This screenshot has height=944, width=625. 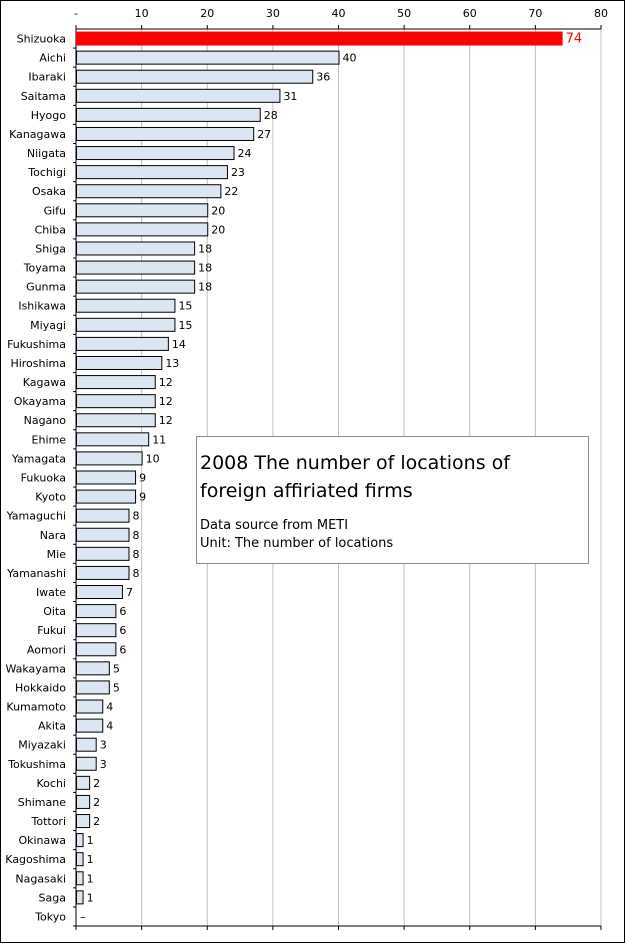 What do you see at coordinates (47, 77) in the screenshot?
I see `category-label: Ibaraki` at bounding box center [47, 77].